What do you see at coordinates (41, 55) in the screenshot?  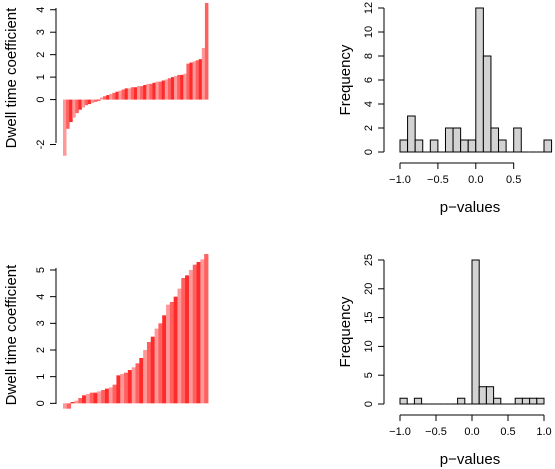 I see `y-tick-label: 2` at bounding box center [41, 55].